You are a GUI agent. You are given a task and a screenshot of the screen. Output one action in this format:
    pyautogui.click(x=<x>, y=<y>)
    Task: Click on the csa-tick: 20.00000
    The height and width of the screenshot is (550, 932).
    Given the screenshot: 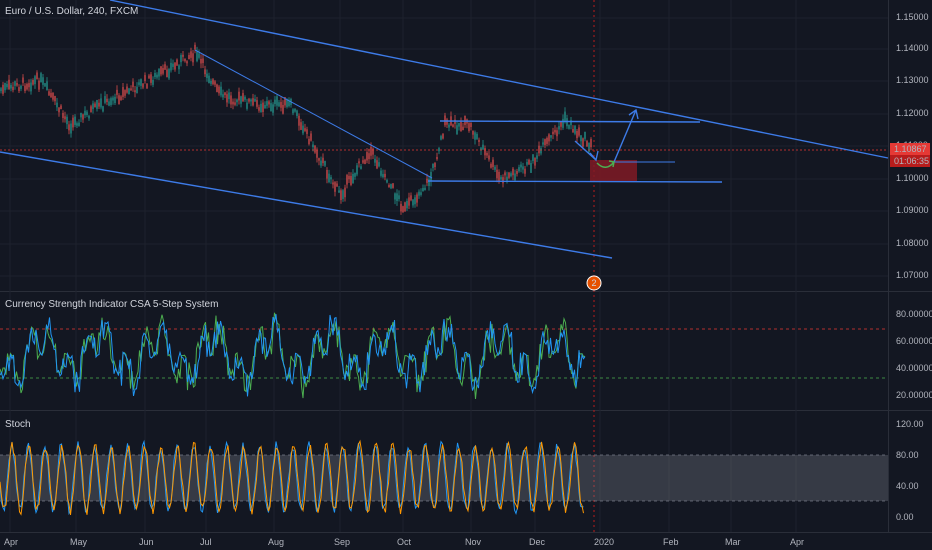 What is the action you would take?
    pyautogui.click(x=914, y=395)
    